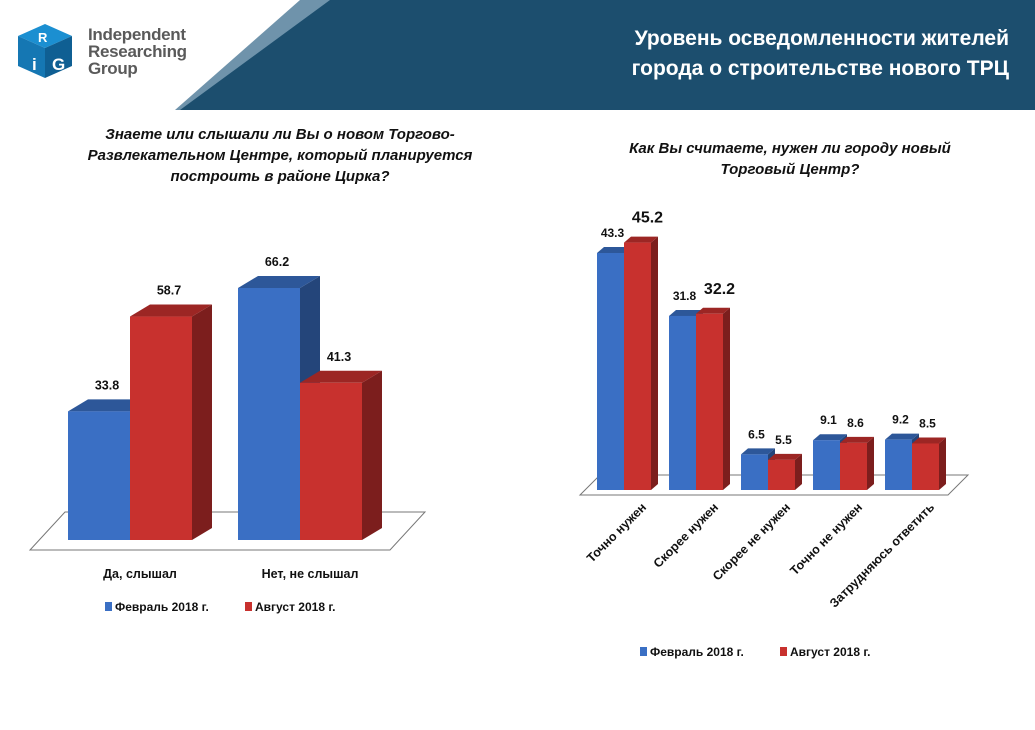 Image resolution: width=1035 pixels, height=730 pixels. Describe the element at coordinates (697, 652) in the screenshot. I see `chart-2-legend-label-0: Февраль 2018 г.` at that location.